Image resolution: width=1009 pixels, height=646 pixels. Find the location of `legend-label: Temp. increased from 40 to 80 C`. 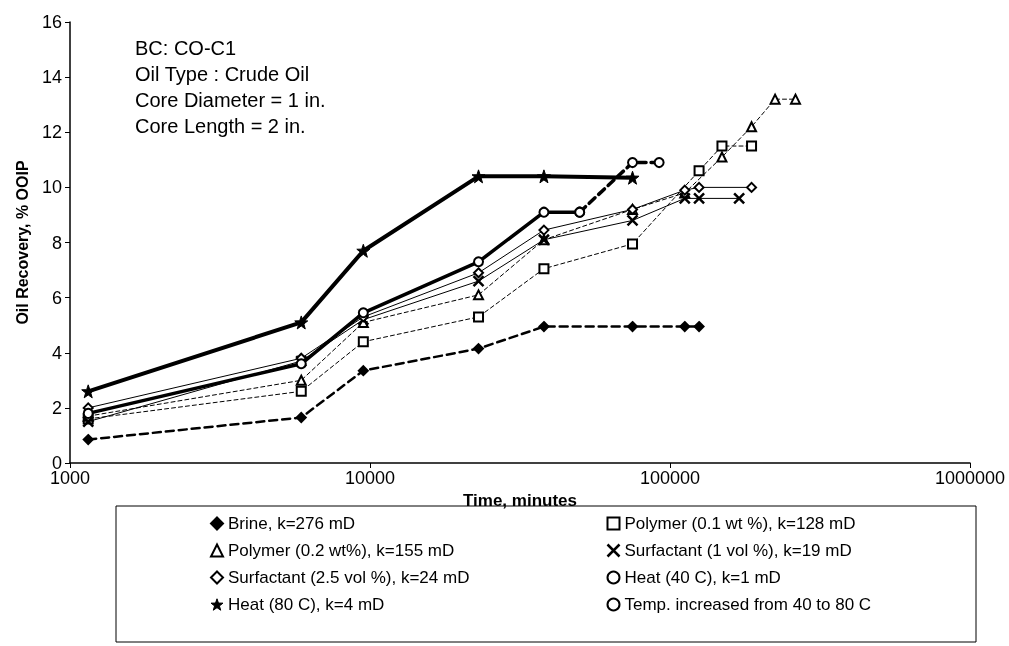

legend-label: Temp. increased from 40 to 80 C is located at coordinates (748, 604).